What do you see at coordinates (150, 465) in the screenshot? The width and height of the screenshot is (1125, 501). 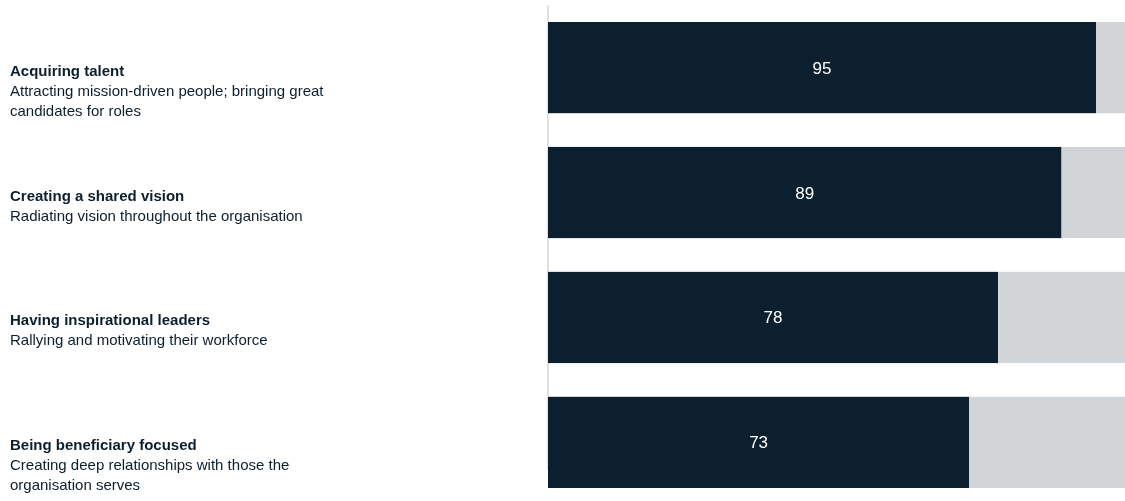 I see `y-tick-label: Being beneficiary focused Creating deep relationships with those the organisation serves` at bounding box center [150, 465].